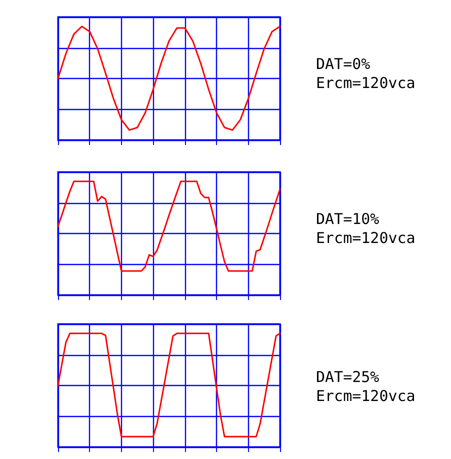 This screenshot has width=451, height=459. I want to click on text: DAT=0%, so click(344, 64).